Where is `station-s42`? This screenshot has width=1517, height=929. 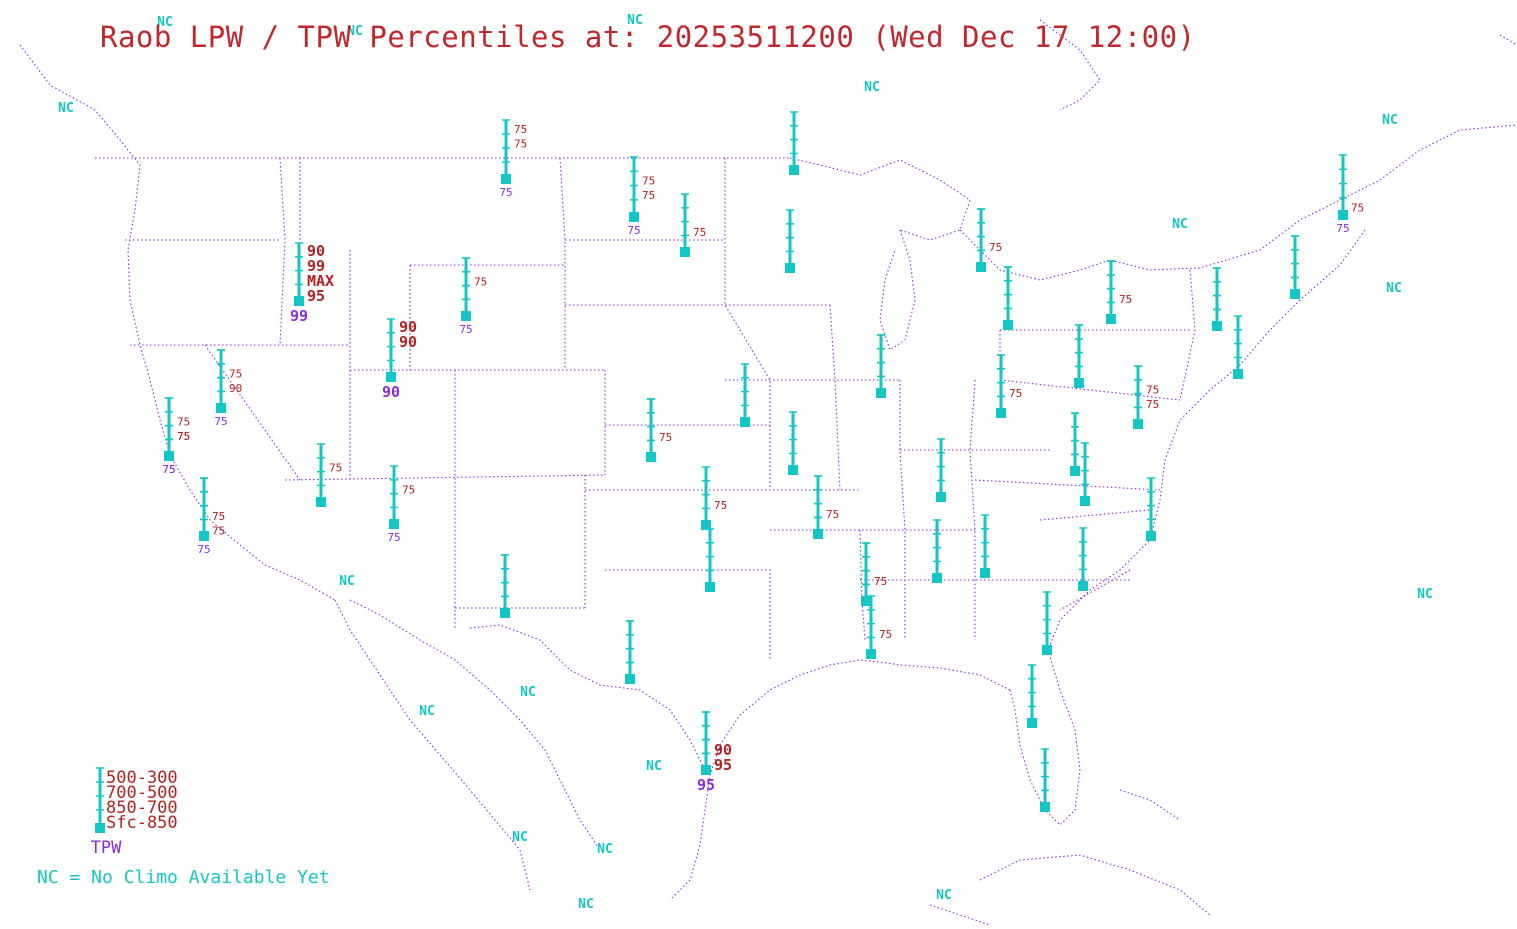
station-s42 is located at coordinates (1045, 780).